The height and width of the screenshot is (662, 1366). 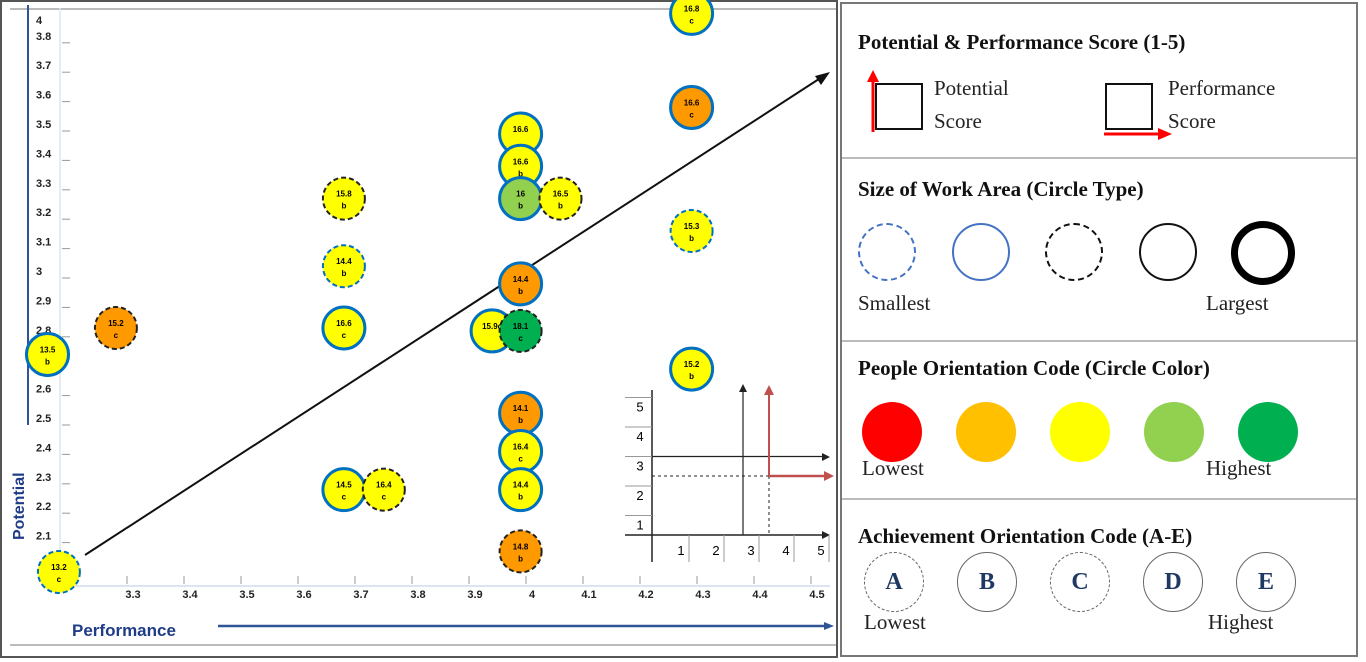 I want to click on x-axis-label: Performance, so click(x=124, y=630).